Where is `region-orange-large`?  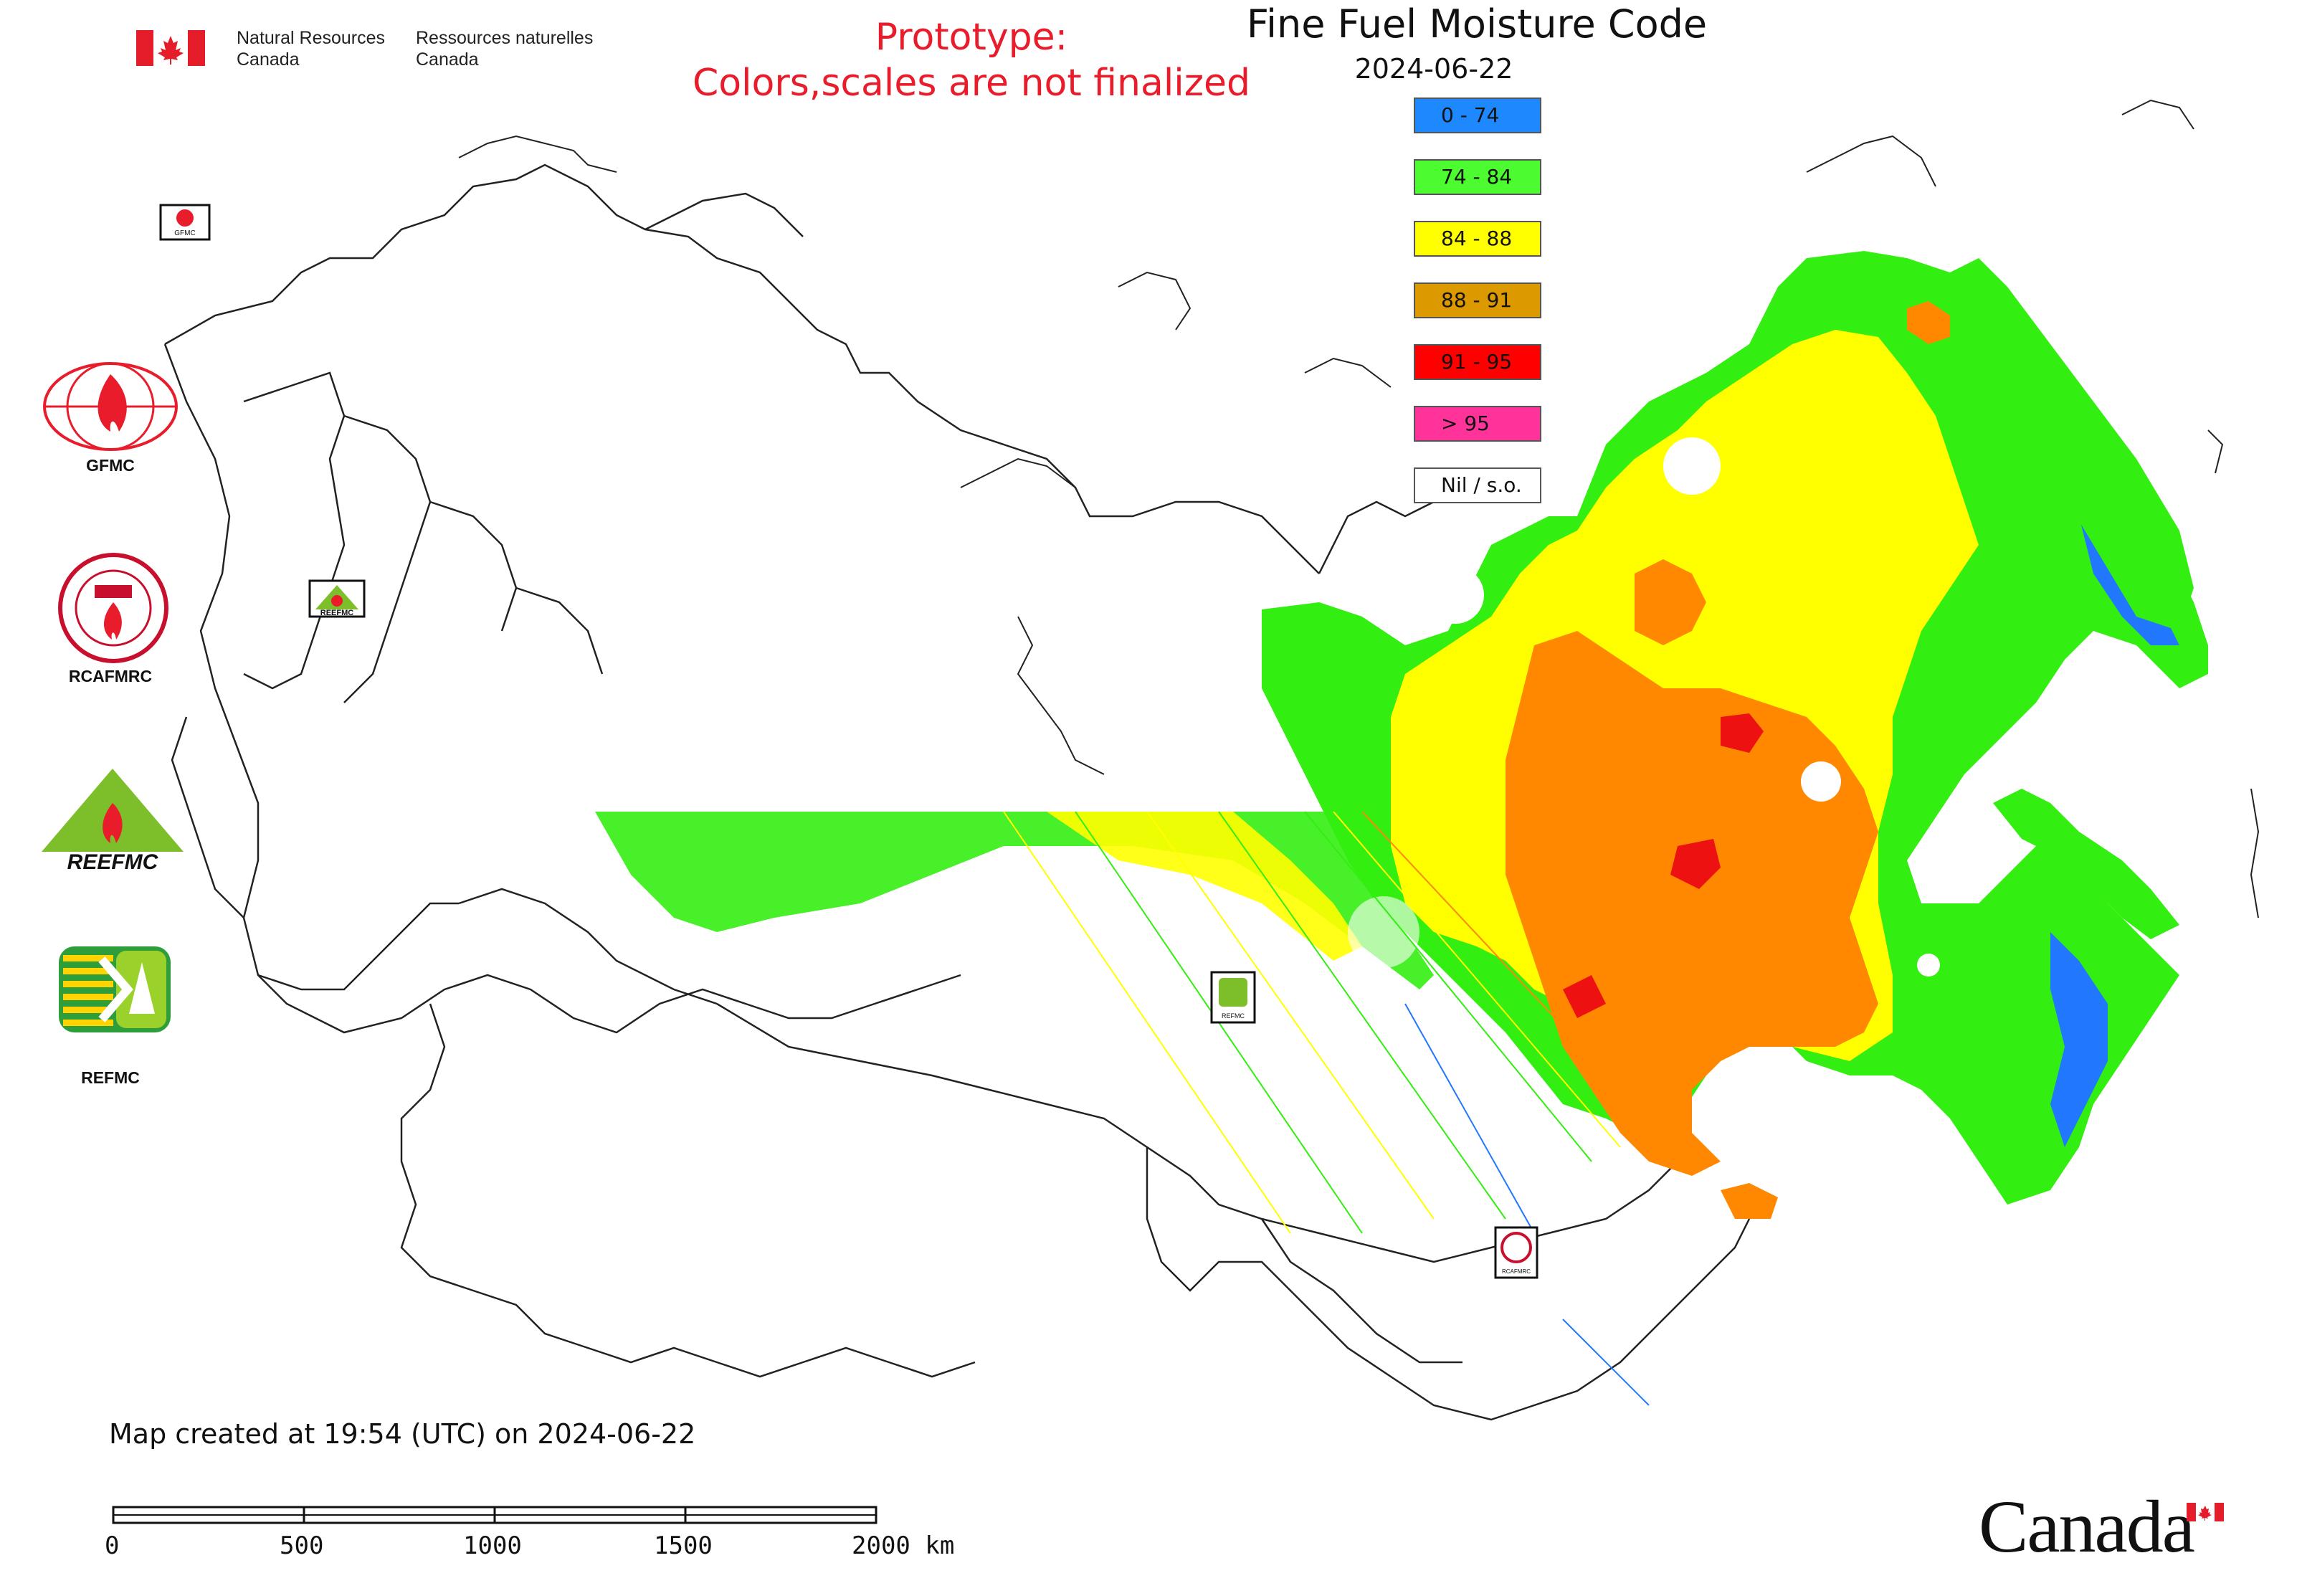
region-orange-large is located at coordinates (1692, 903).